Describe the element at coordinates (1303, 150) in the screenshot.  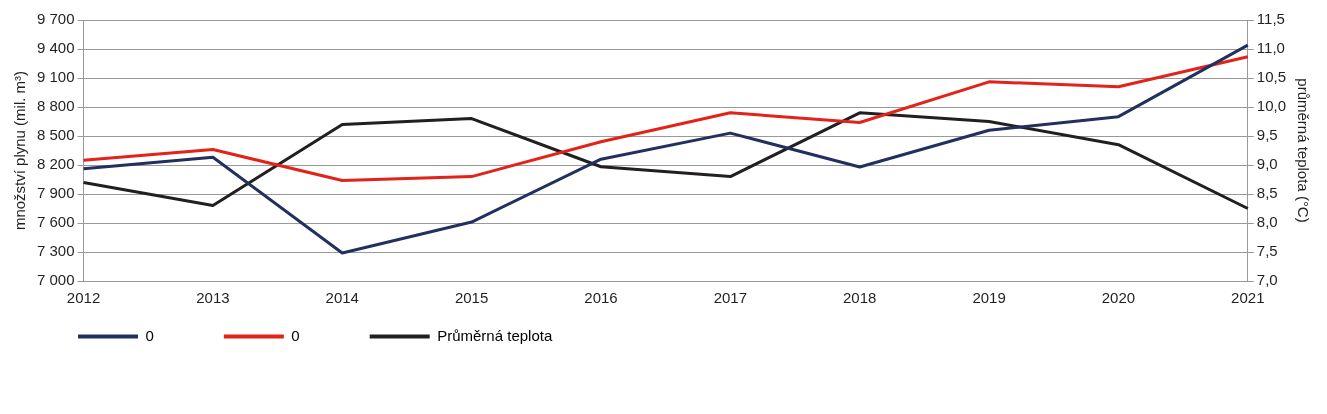
I see `y2-axis-title: průměrná teplota (°C)` at that location.